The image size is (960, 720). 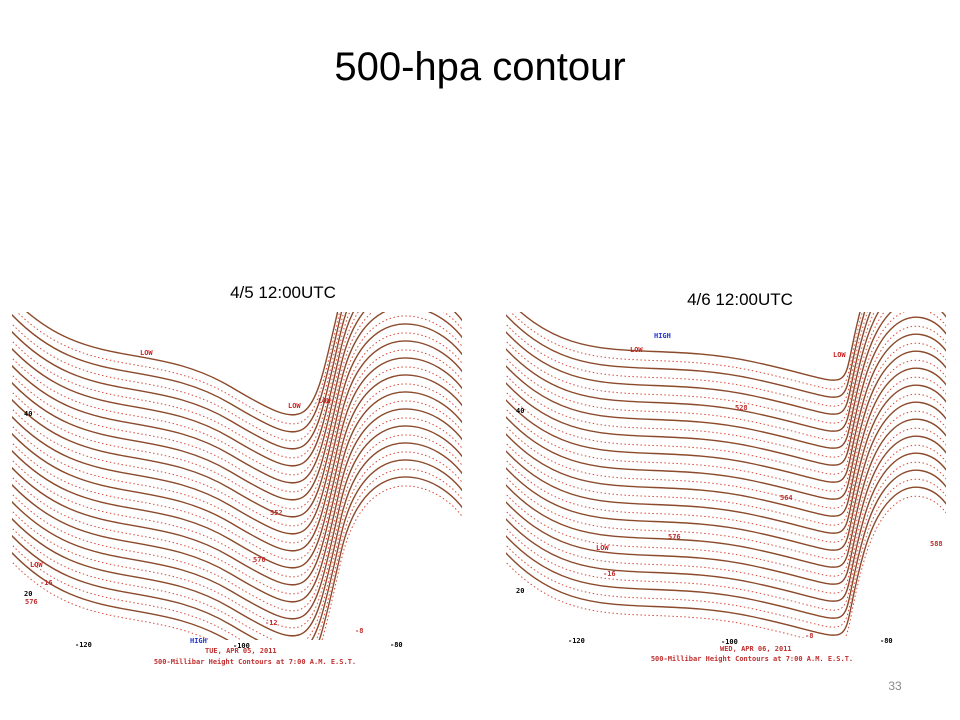 I want to click on contour-label: 552, so click(x=276, y=513).